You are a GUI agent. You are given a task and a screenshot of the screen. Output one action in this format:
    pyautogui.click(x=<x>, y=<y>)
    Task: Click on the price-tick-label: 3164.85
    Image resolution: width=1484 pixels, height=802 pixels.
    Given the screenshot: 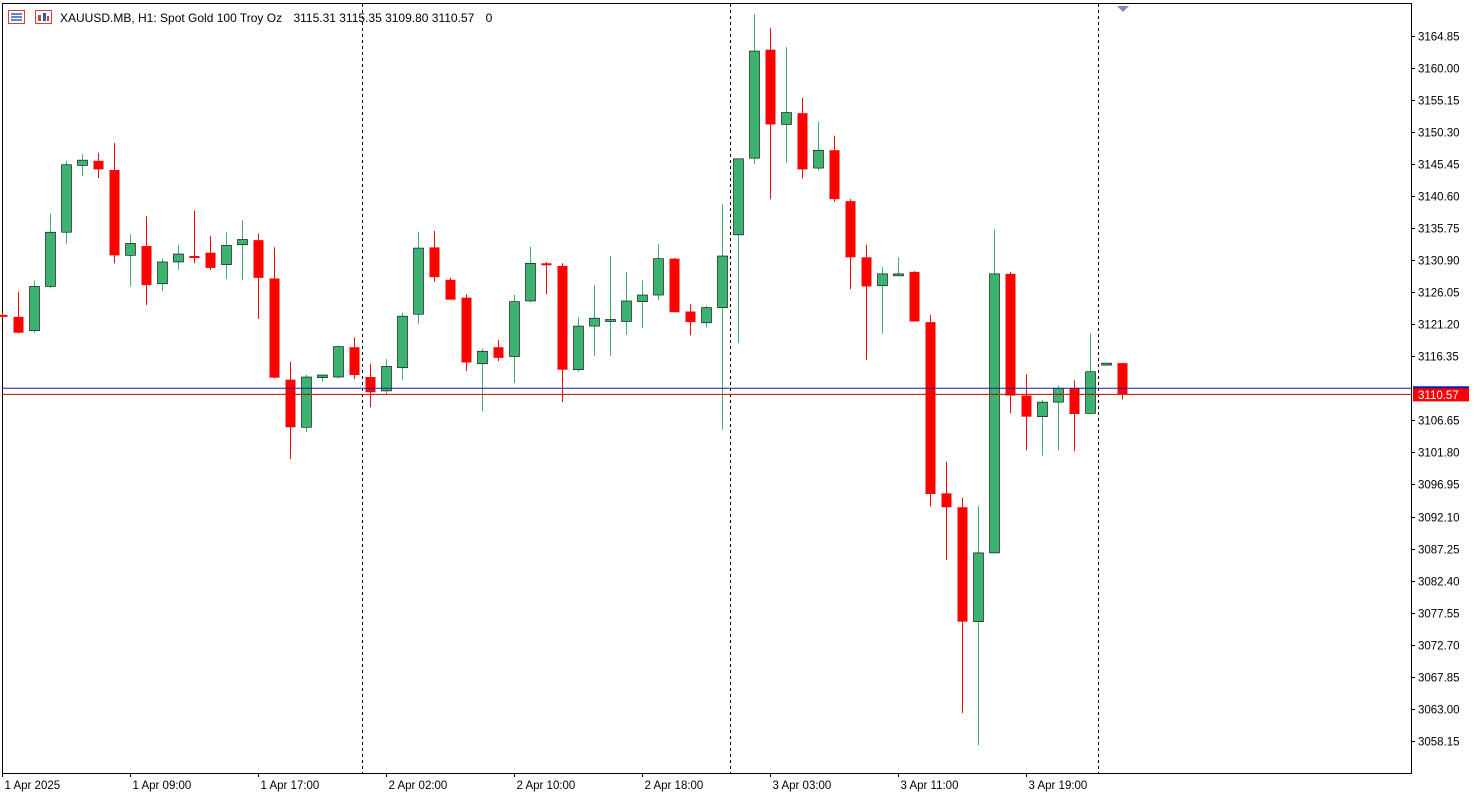 What is the action you would take?
    pyautogui.click(x=1439, y=38)
    